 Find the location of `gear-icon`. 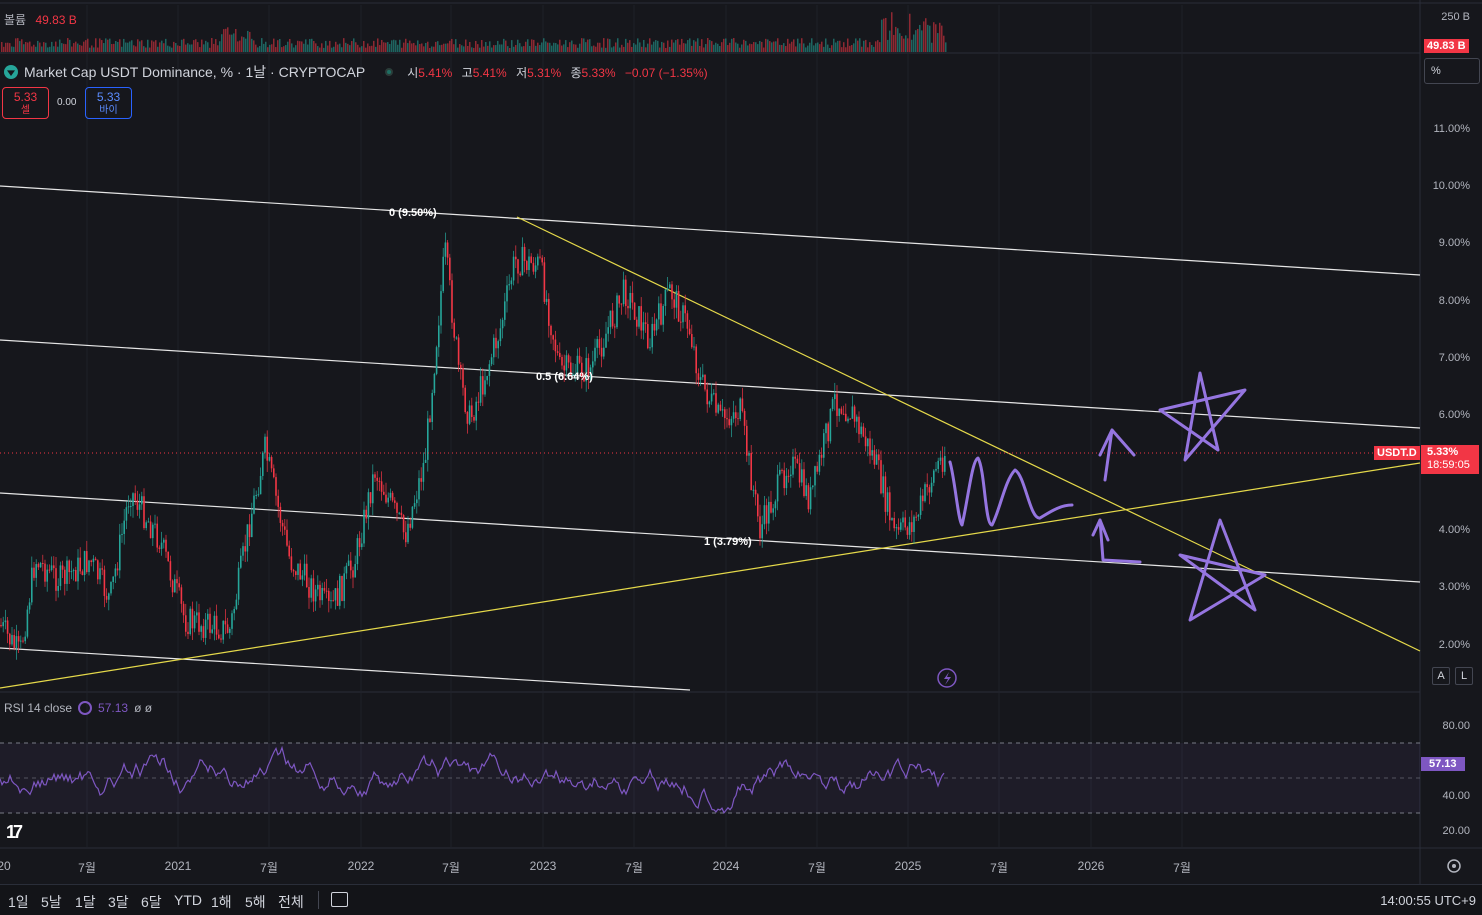

gear-icon is located at coordinates (1454, 866).